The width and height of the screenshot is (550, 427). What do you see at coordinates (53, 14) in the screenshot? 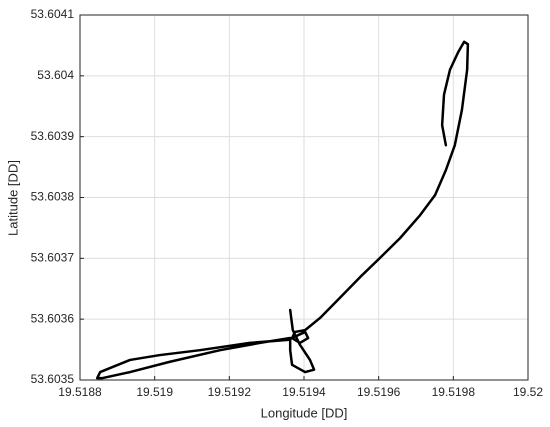
I see `y-tick-label: 53.6041` at bounding box center [53, 14].